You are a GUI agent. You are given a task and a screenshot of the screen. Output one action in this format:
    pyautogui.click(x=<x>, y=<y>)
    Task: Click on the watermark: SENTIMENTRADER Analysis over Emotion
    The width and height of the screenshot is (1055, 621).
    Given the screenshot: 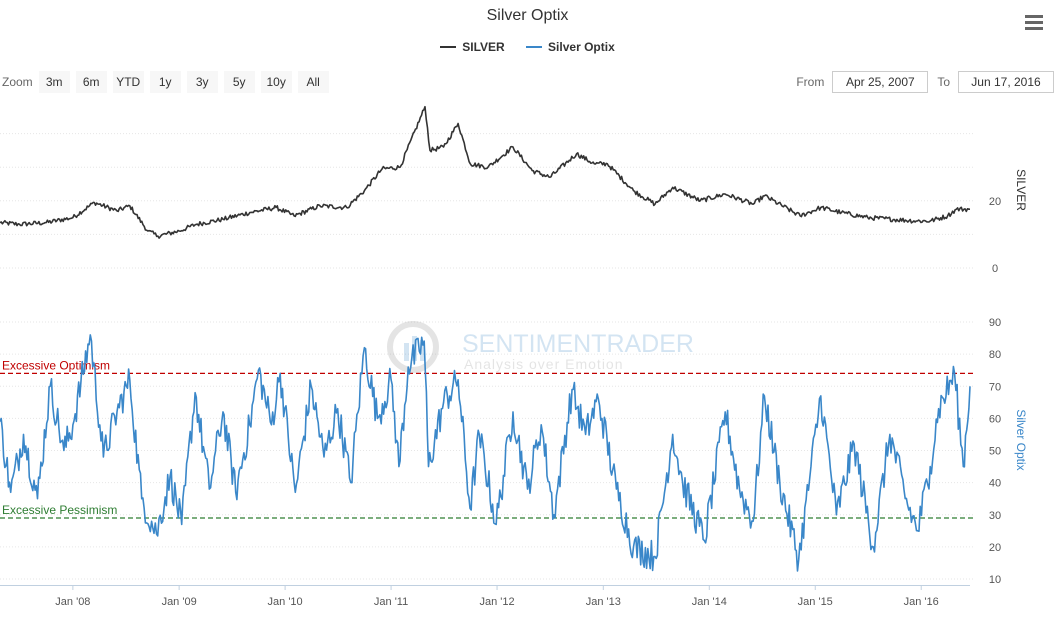 What is the action you would take?
    pyautogui.click(x=540, y=347)
    